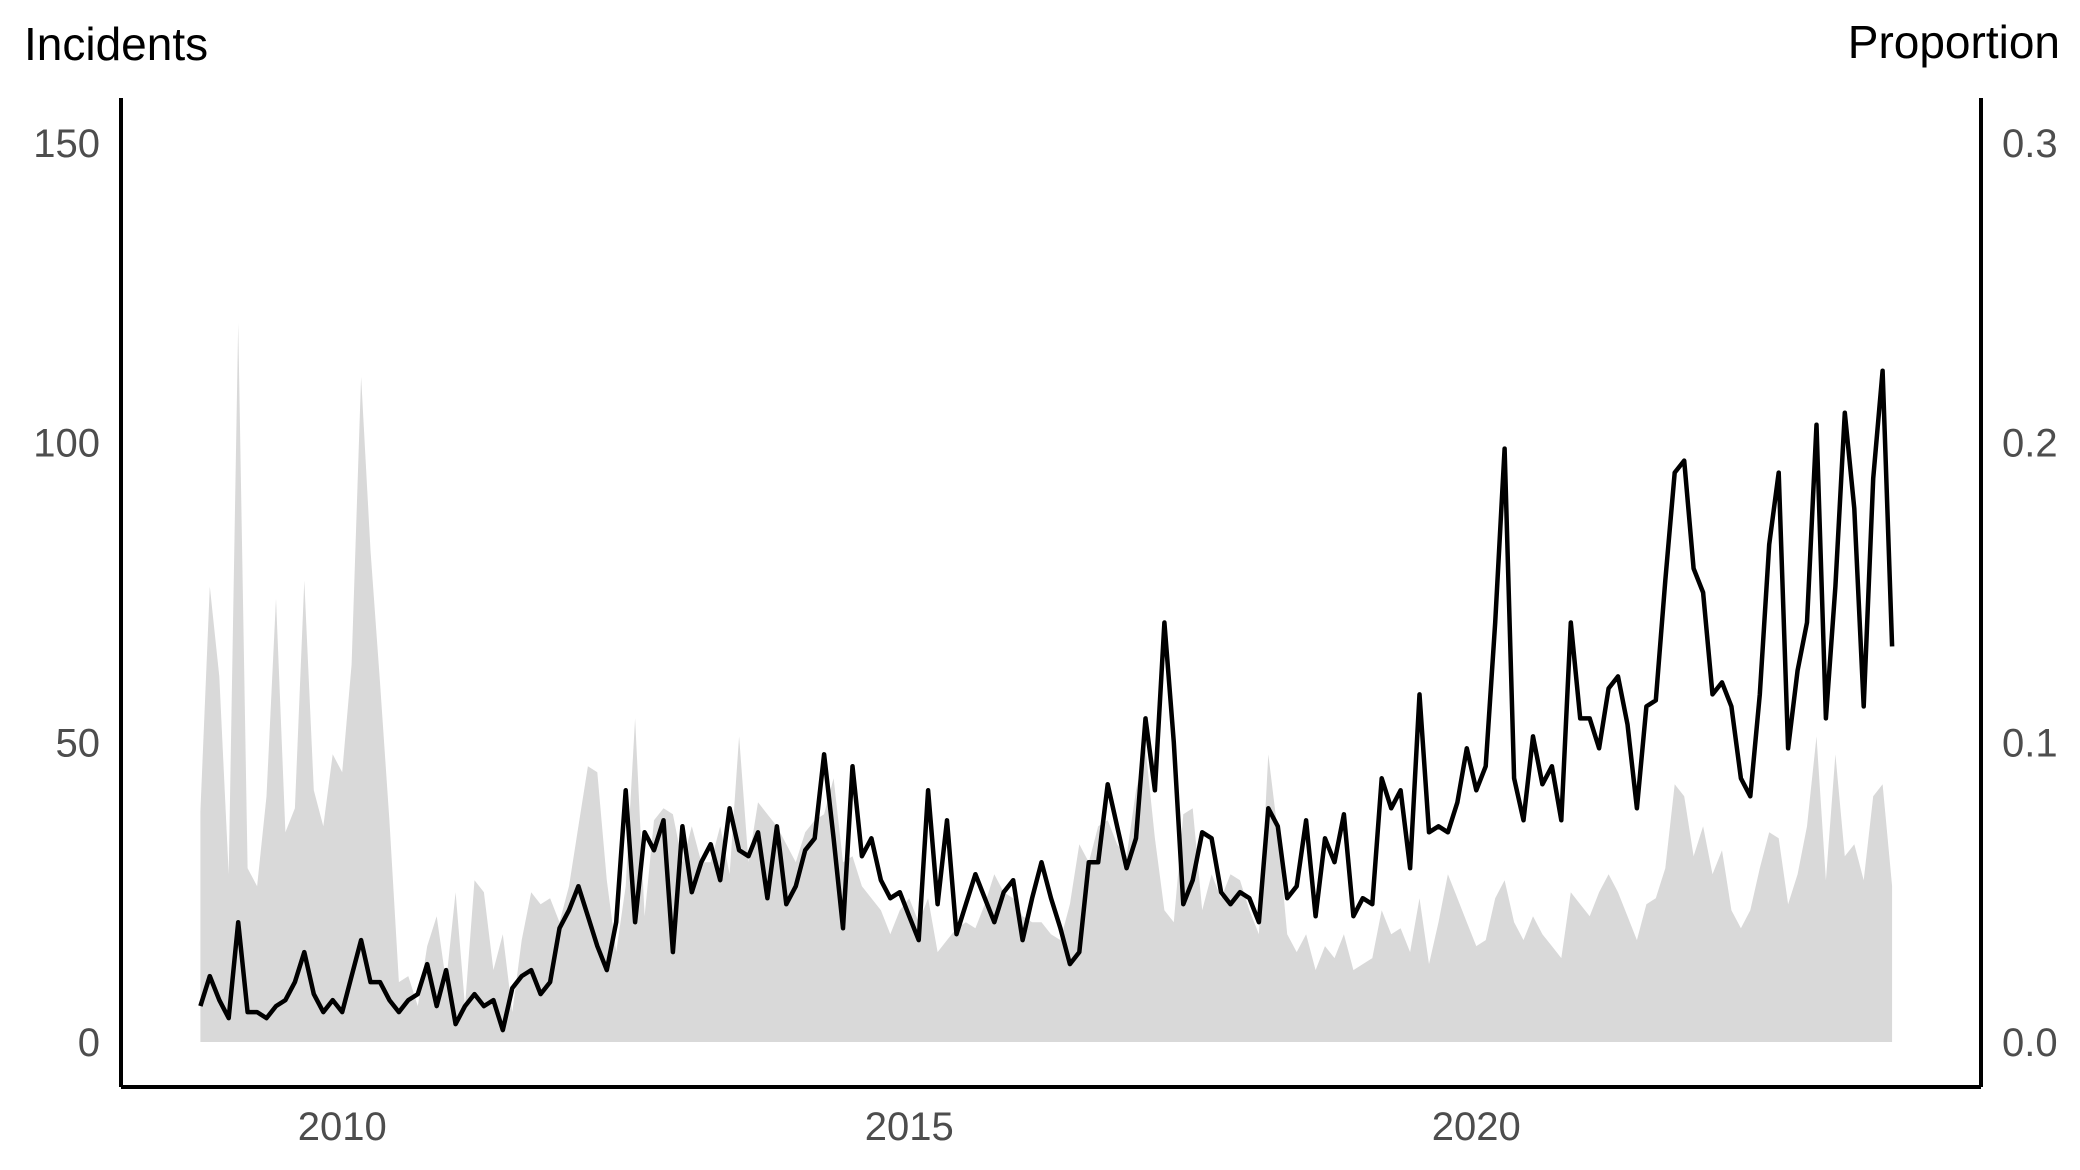 The image size is (2080, 1170). I want to click on x-tick-label: 2010, so click(342, 1127).